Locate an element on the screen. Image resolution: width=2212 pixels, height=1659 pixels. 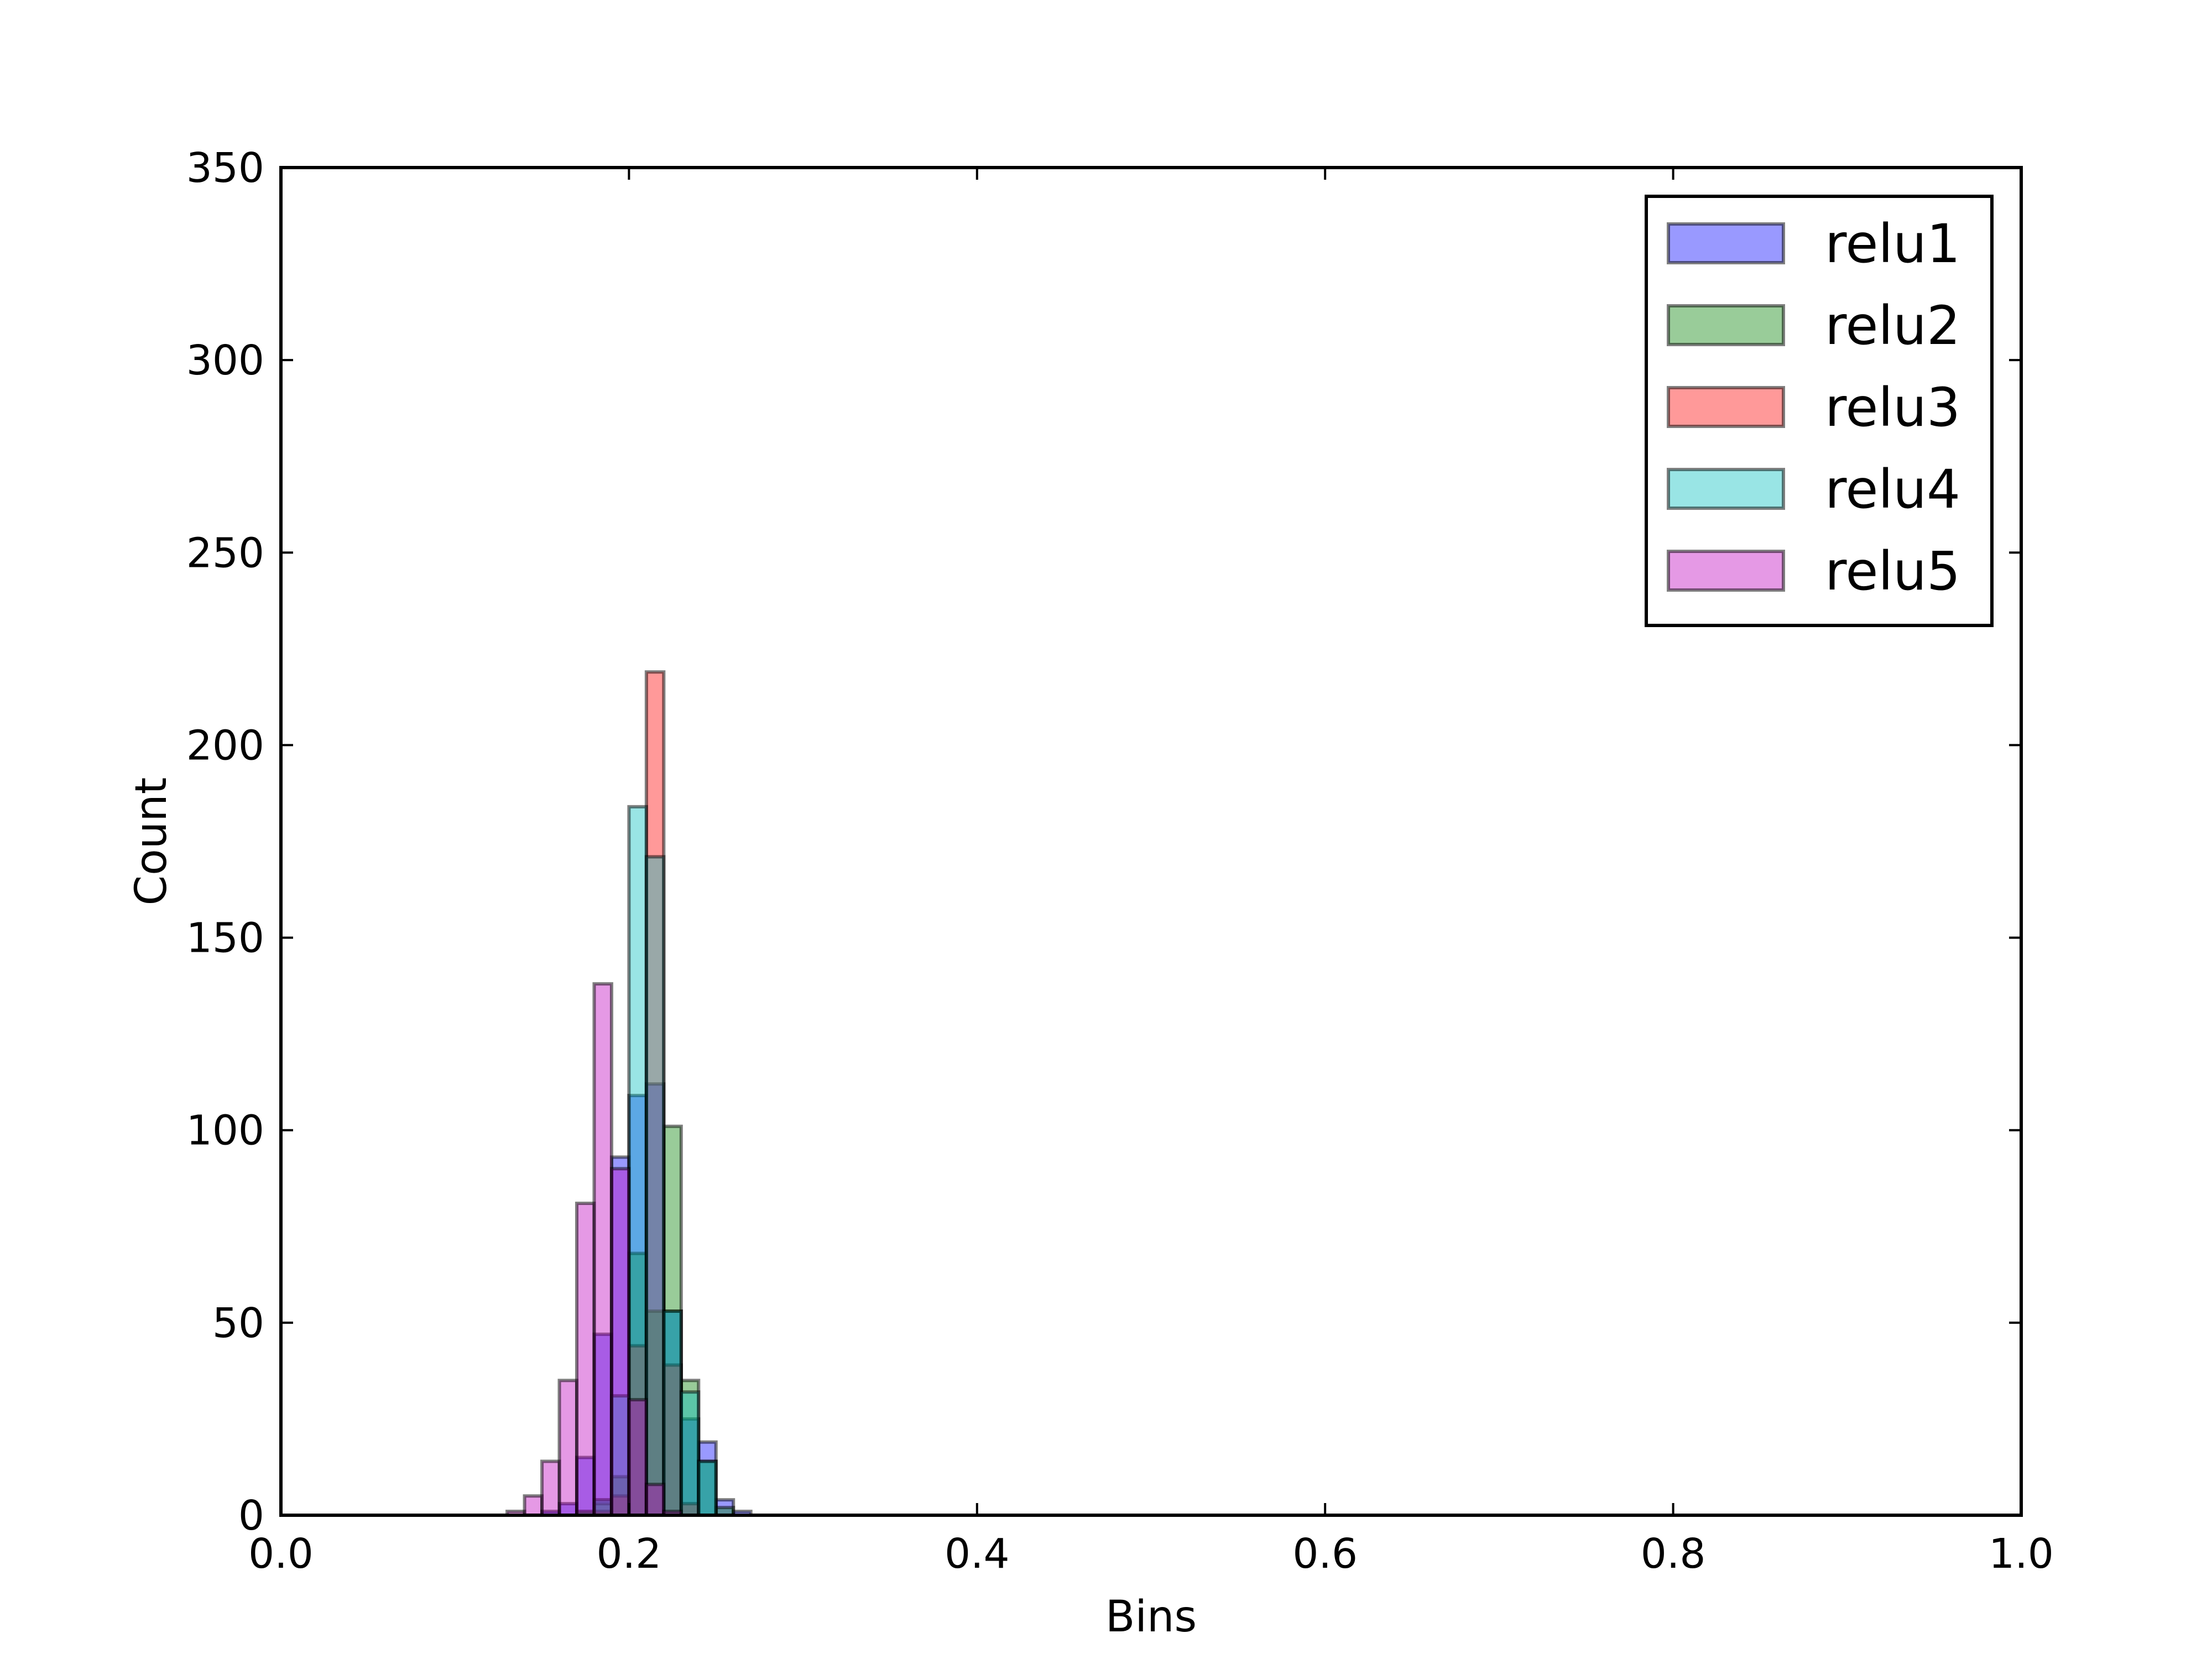
legend-box is located at coordinates (1820, 411).